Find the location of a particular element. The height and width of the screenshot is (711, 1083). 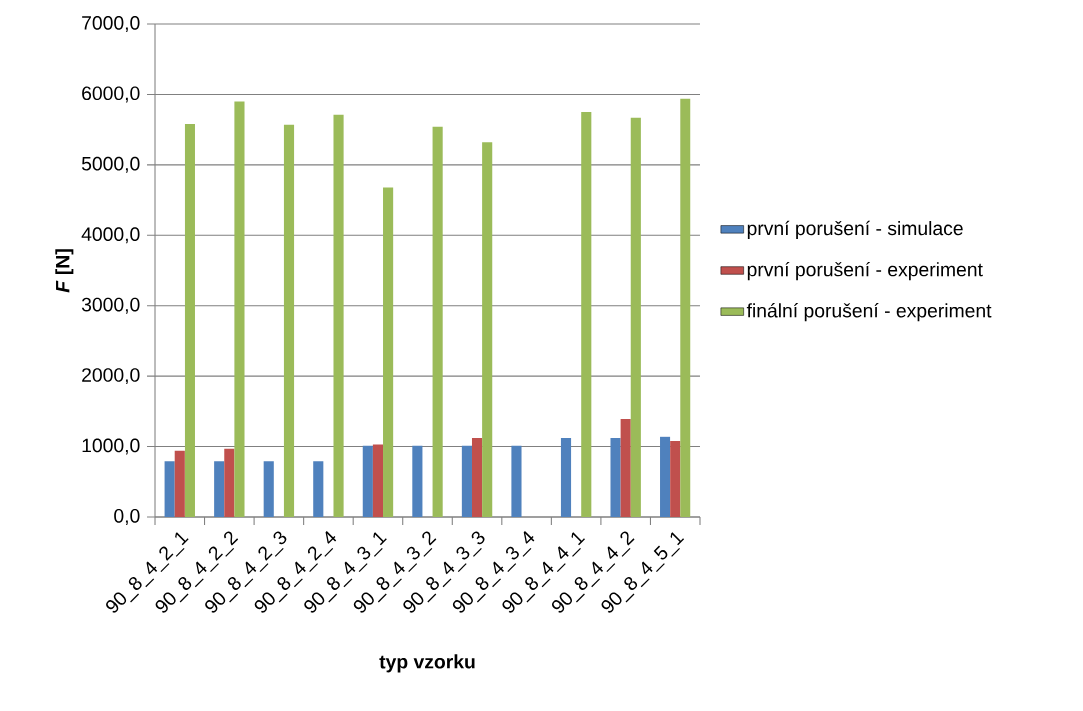

y-tick-label: 1000,0 is located at coordinates (111, 446).